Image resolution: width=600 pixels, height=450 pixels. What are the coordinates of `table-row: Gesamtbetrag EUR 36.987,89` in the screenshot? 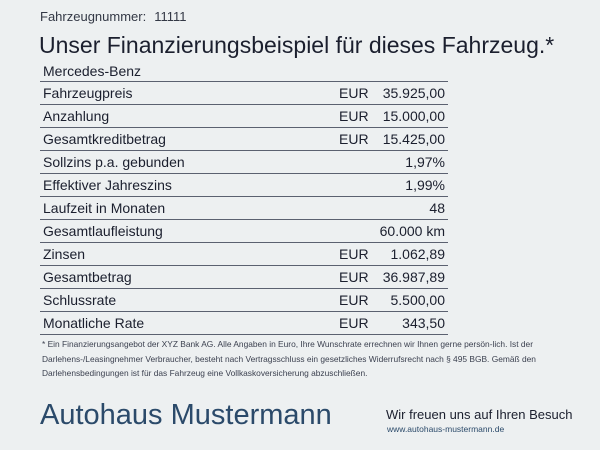 It's located at (244, 277).